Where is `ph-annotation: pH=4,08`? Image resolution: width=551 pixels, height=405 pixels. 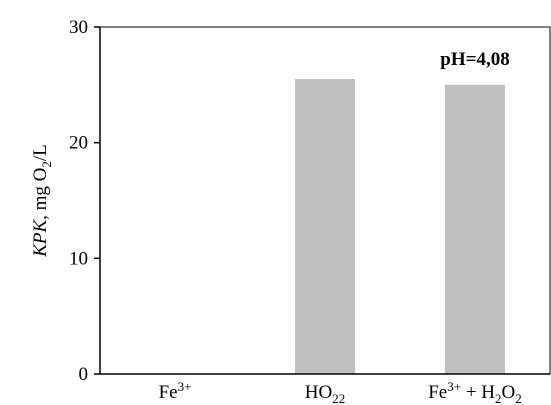 ph-annotation: pH=4,08 is located at coordinates (474, 59).